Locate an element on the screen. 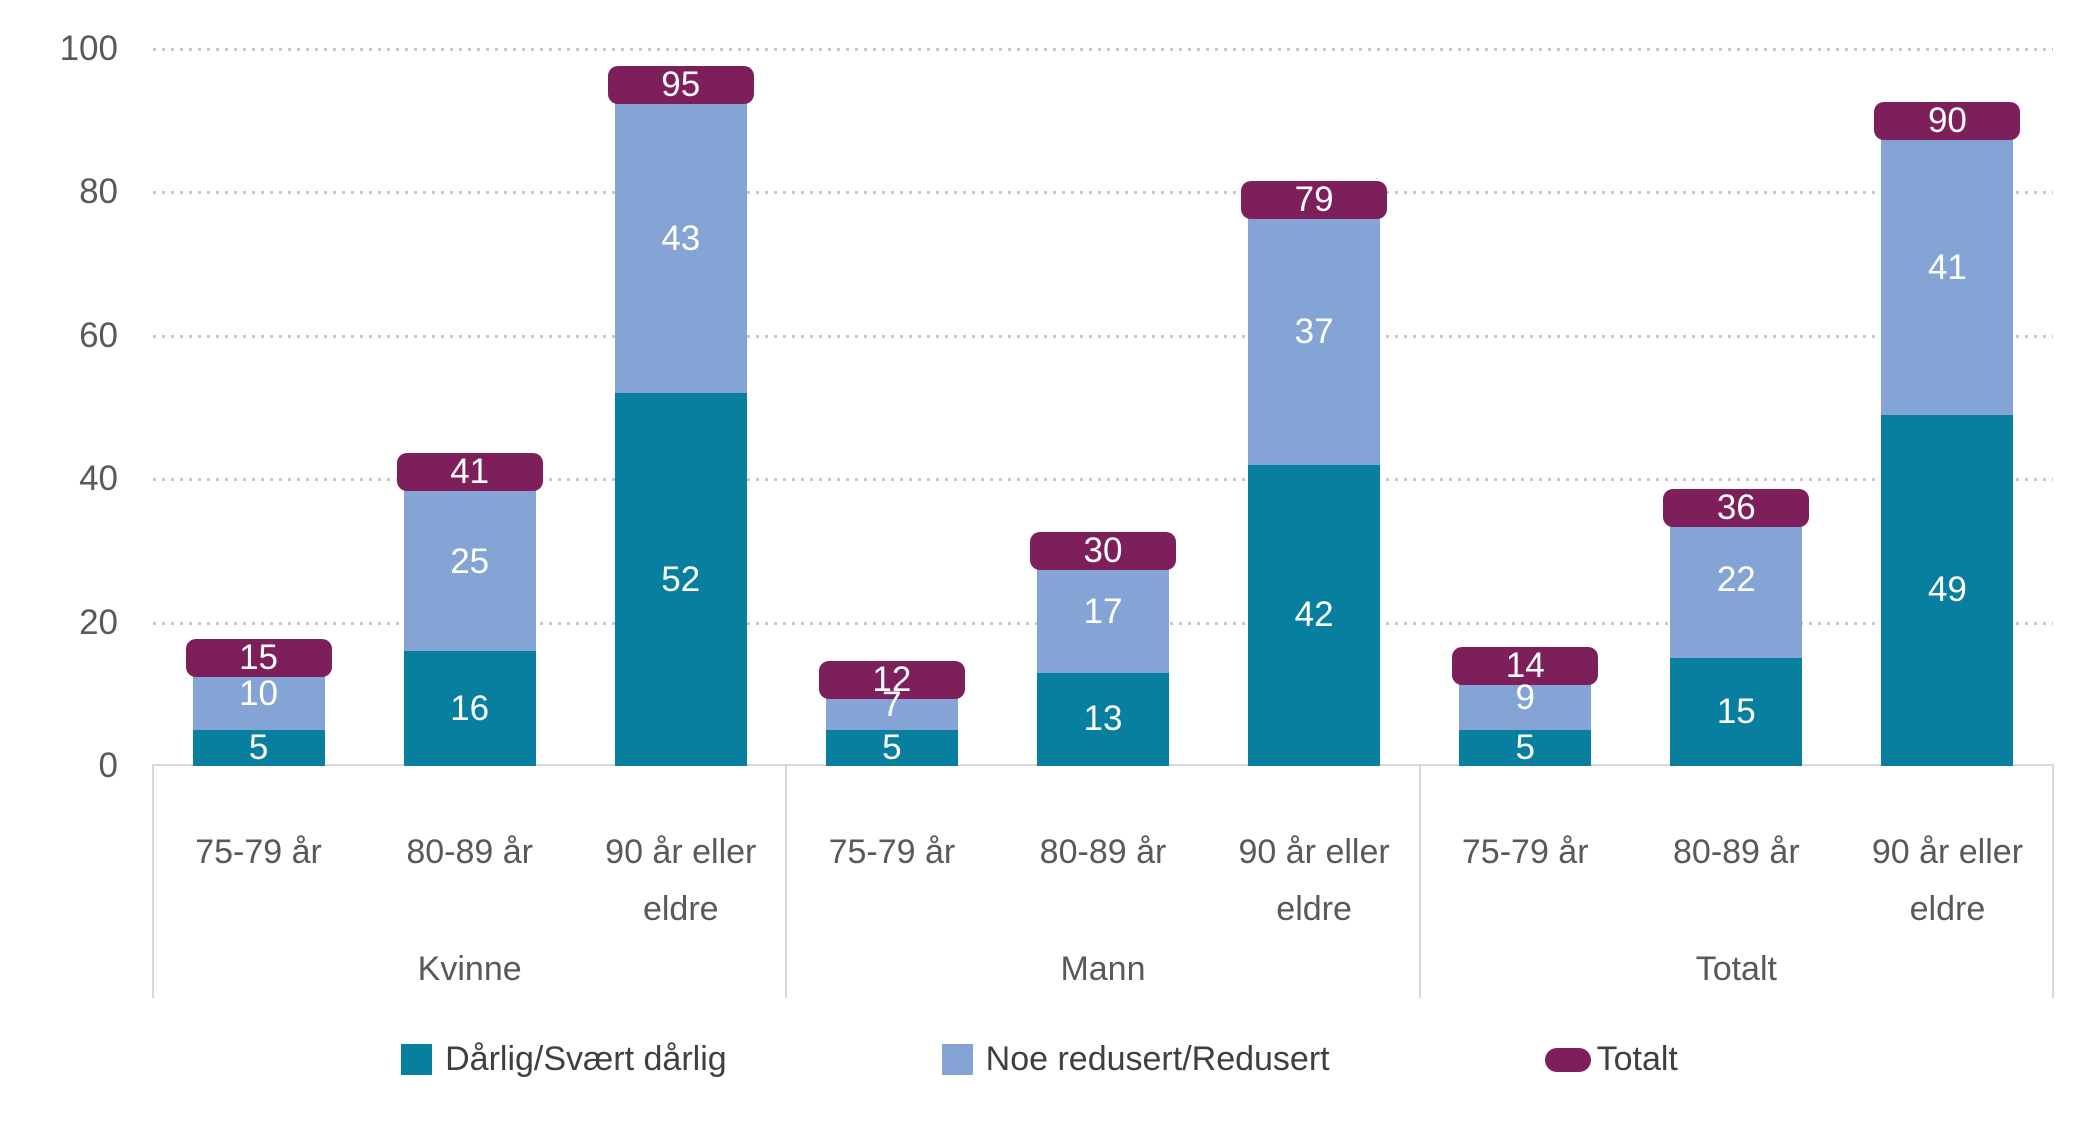 Image resolution: width=2079 pixels, height=1134 pixels. legend-label-redusert: Noe redusert/Redusert is located at coordinates (1157, 1059).